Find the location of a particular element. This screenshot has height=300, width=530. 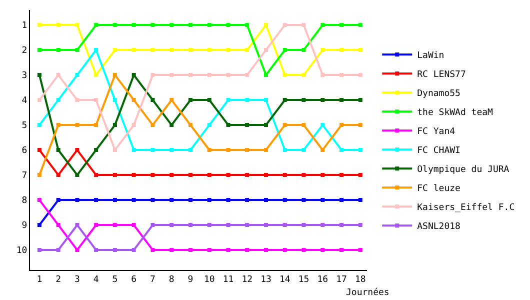

y-tick-label: 3 is located at coordinates (25, 76).